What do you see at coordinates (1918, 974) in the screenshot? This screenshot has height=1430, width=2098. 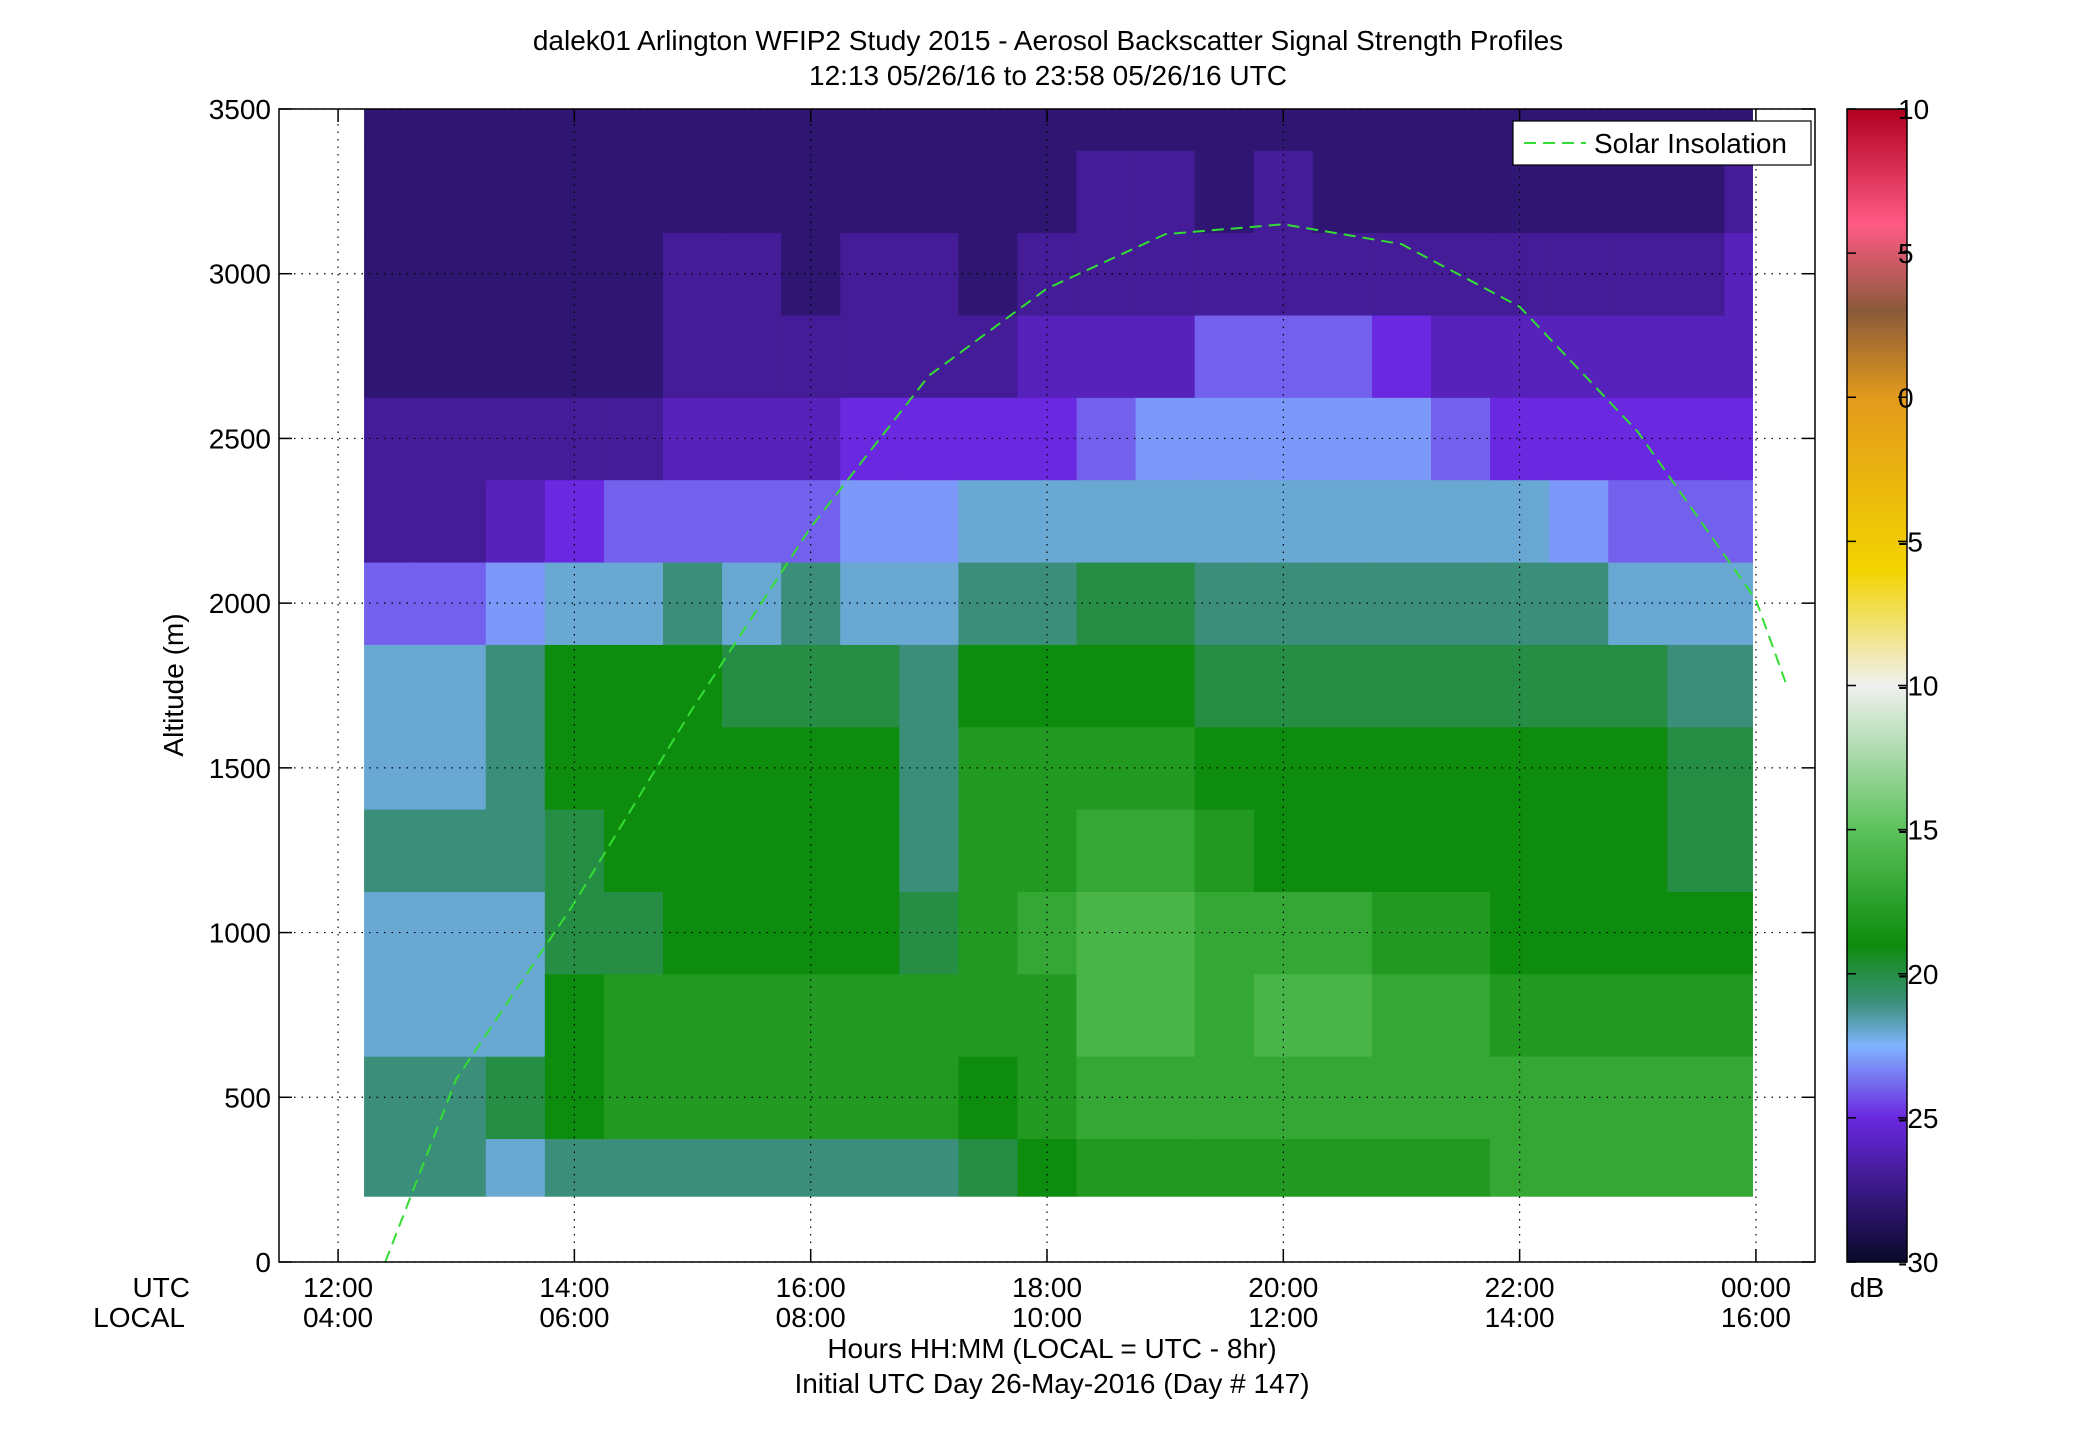 I see `colorbar-tick-label: -20` at bounding box center [1918, 974].